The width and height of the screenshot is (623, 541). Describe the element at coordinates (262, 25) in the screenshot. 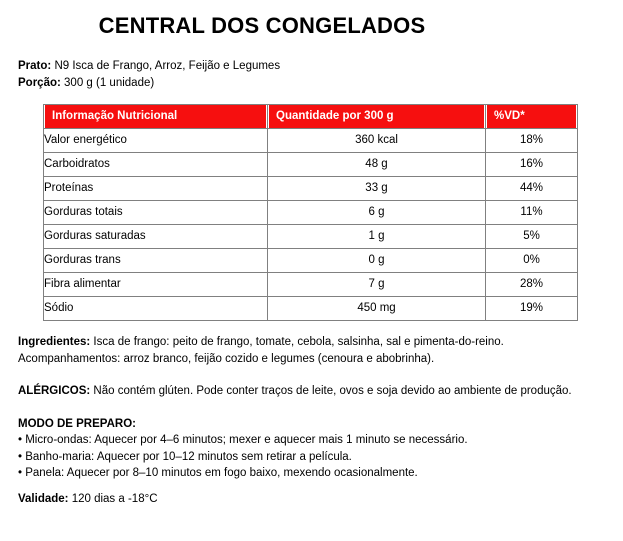

I see `page-title: CENTRAL DOS CONGELADOS` at that location.